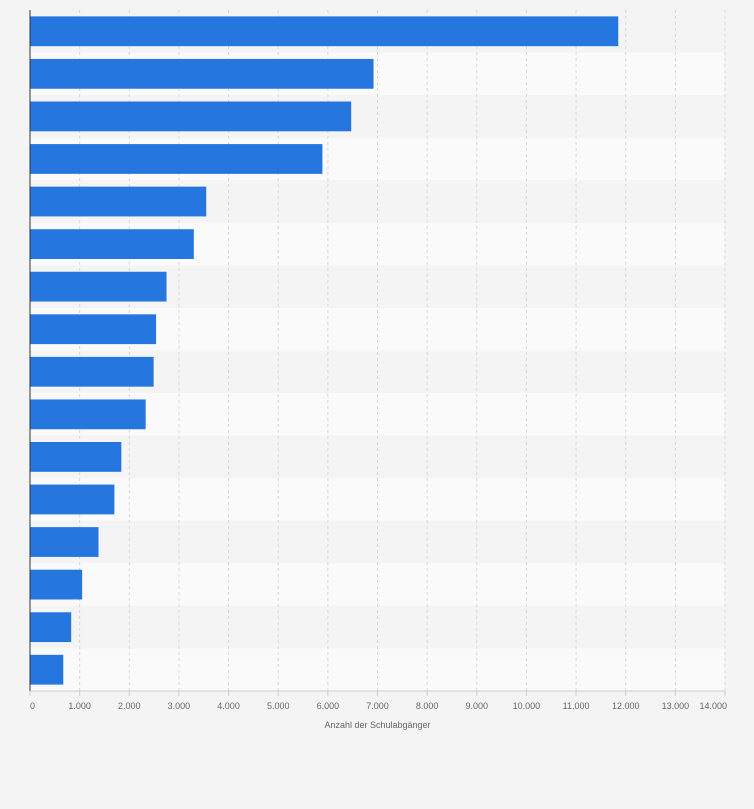  What do you see at coordinates (377, 706) in the screenshot?
I see `x-tick-label: 7.000` at bounding box center [377, 706].